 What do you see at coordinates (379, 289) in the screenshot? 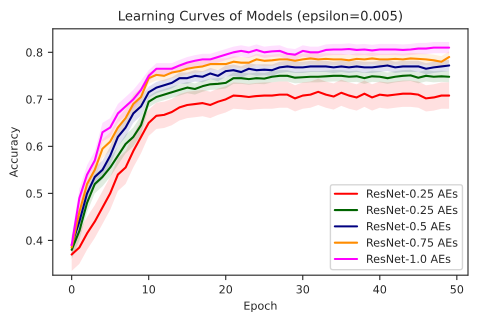
I see `x-tick-label: 40` at bounding box center [379, 289].